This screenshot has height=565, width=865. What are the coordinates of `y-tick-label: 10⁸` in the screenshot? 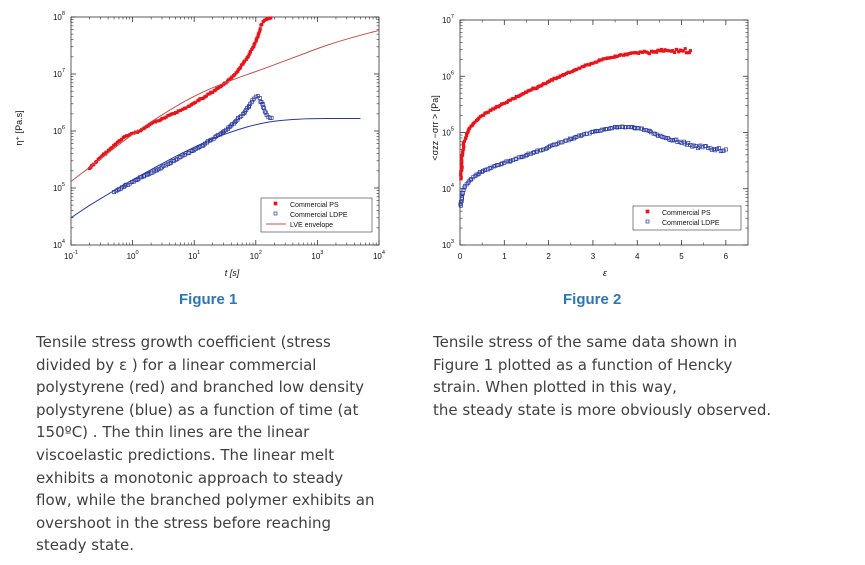 It's located at (59, 16).